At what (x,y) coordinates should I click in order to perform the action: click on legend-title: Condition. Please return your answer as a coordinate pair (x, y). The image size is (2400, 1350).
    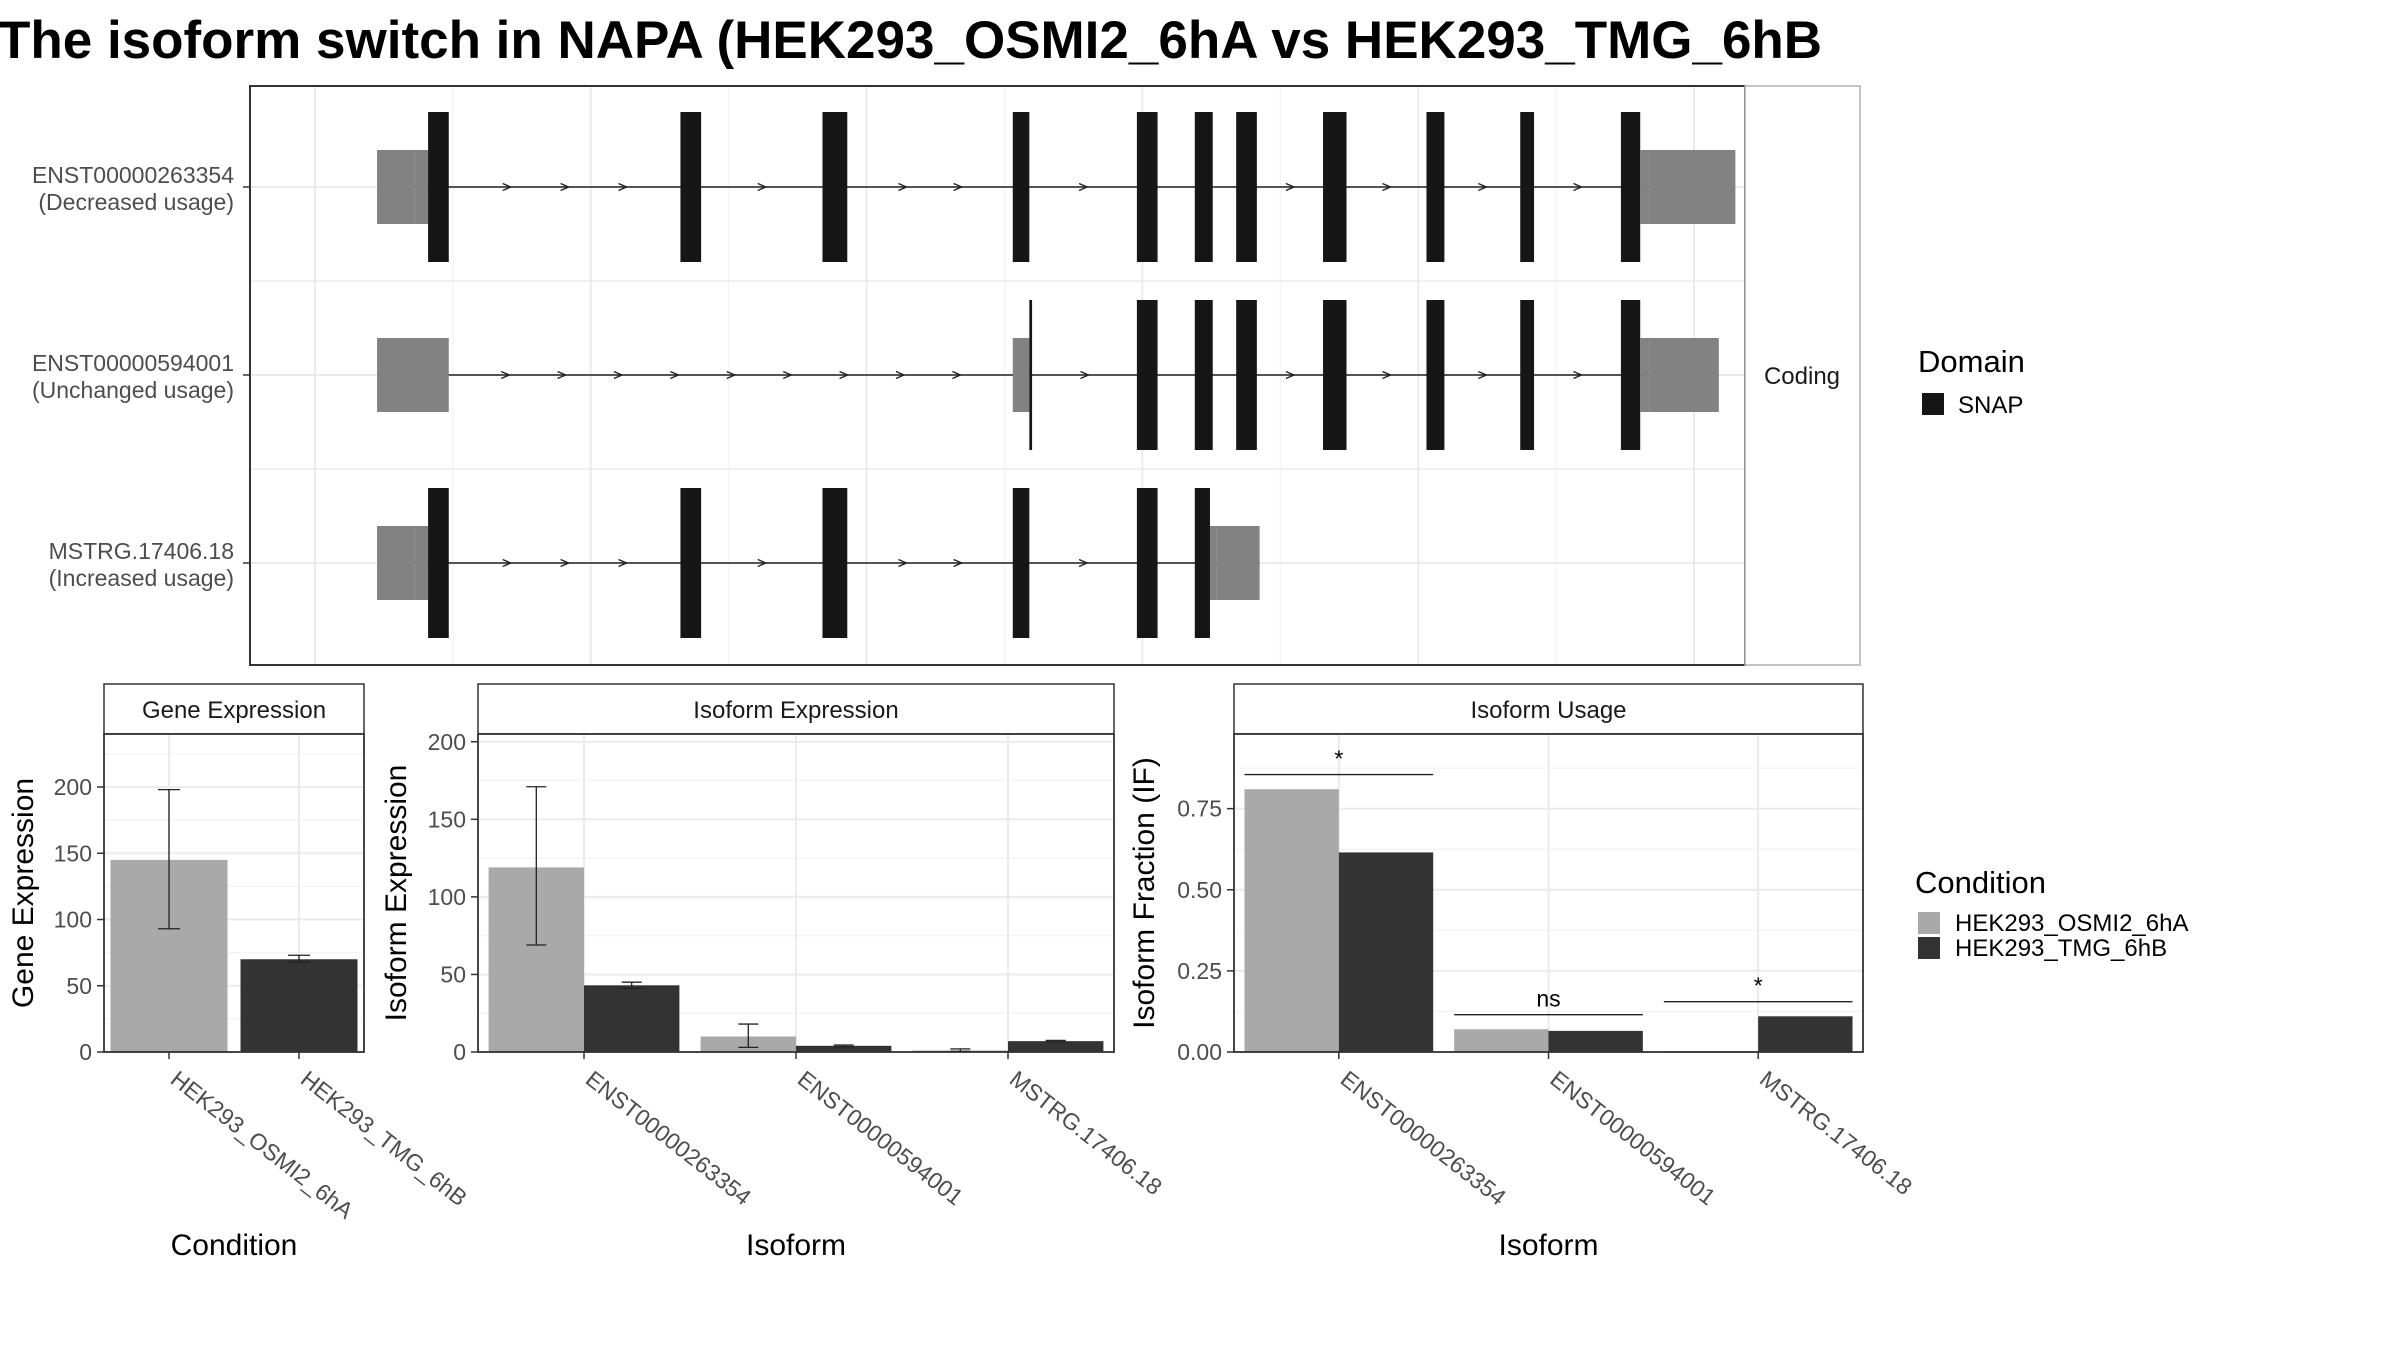
    Looking at the image, I should click on (1980, 882).